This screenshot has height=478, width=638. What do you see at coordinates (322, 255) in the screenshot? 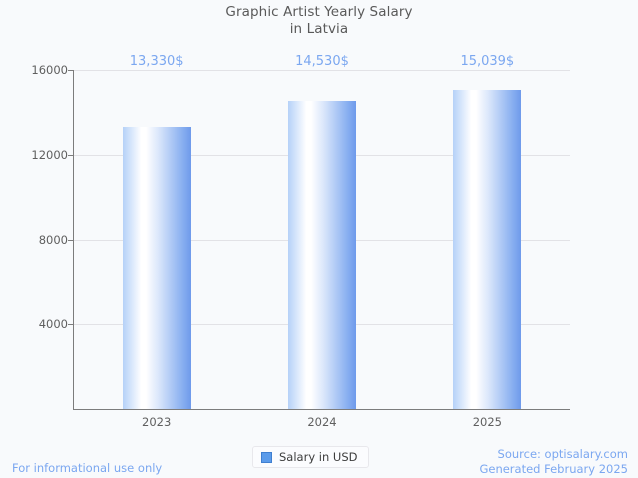
I see `bar-2024` at bounding box center [322, 255].